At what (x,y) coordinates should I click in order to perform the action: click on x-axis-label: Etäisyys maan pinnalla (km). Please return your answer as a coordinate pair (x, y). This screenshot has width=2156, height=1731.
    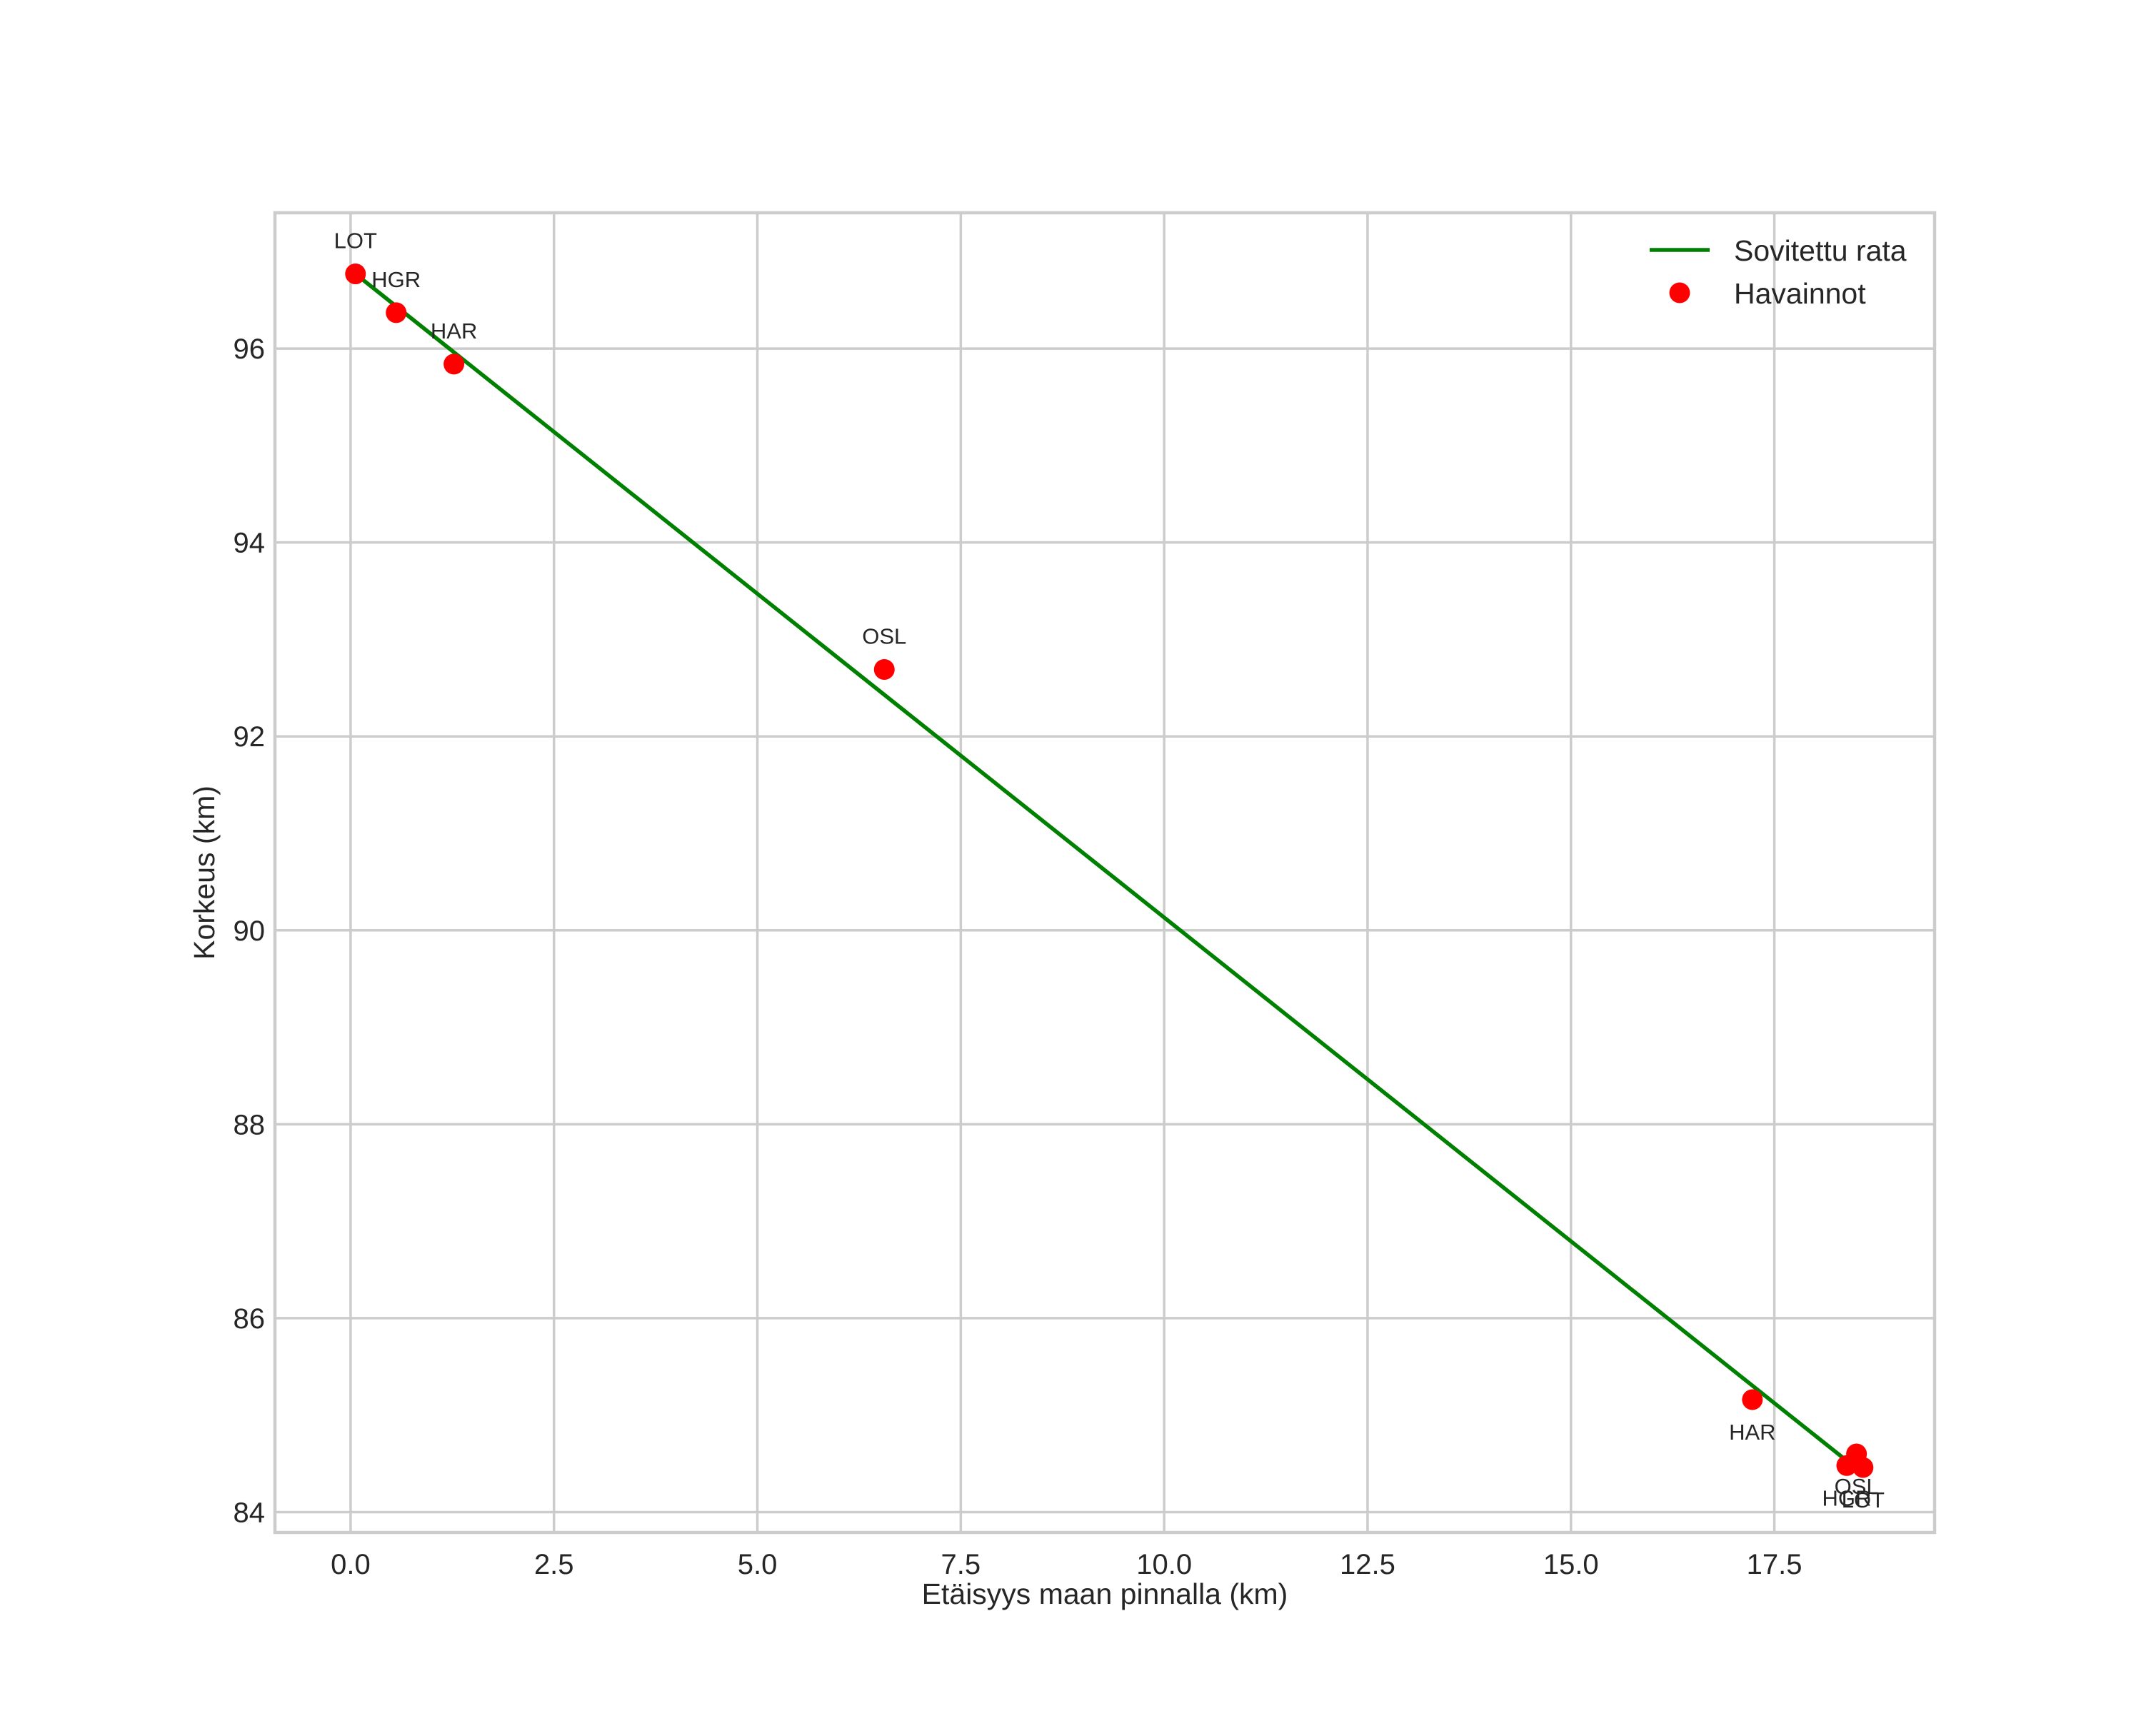
    Looking at the image, I should click on (1105, 1593).